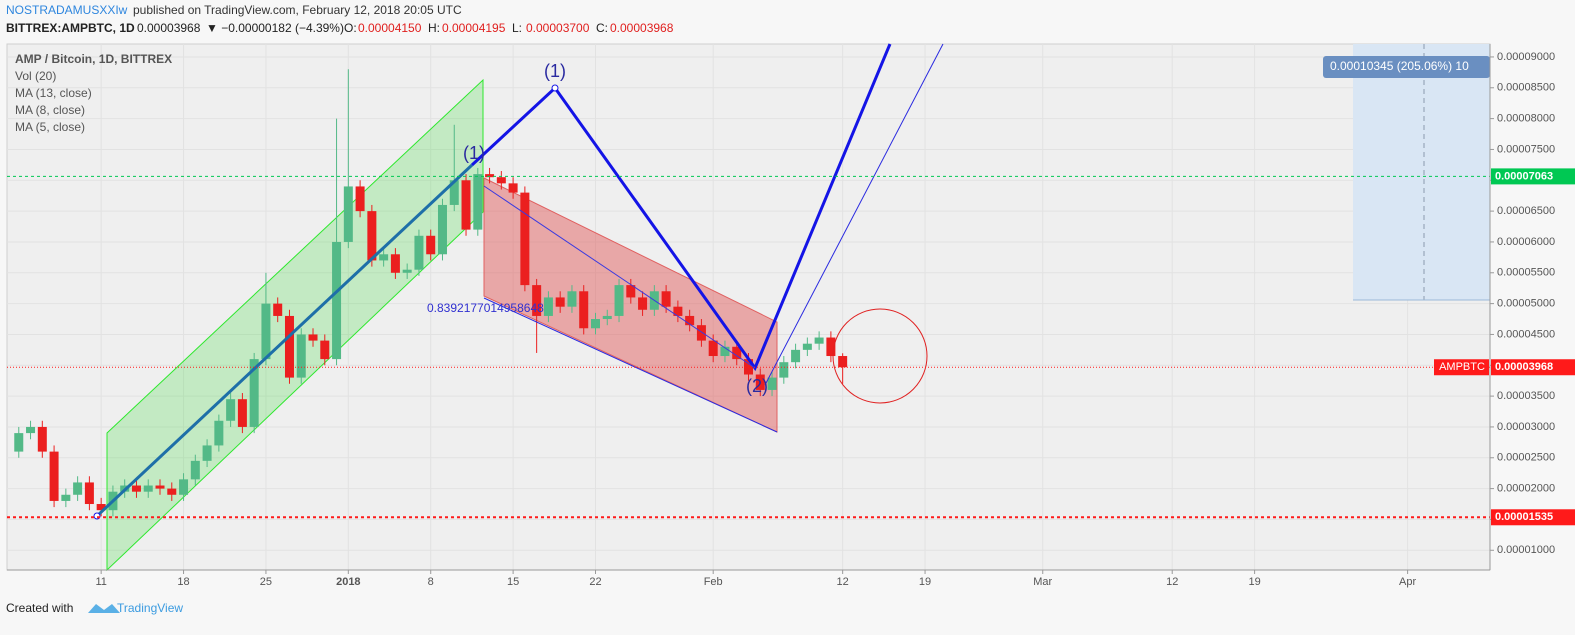 This screenshot has height=635, width=1575. I want to click on fib-ratio: 0.8392177014958648, so click(485, 308).